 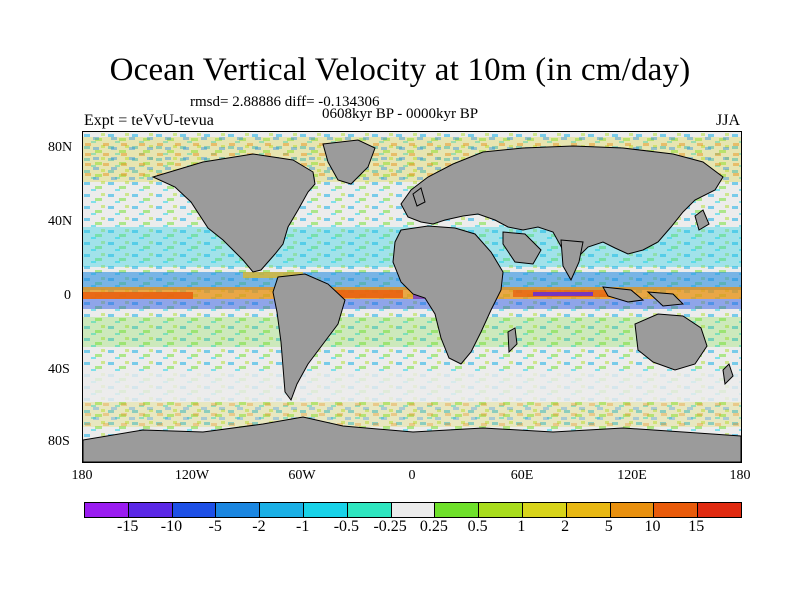 What do you see at coordinates (608, 526) in the screenshot?
I see `colorbar-label: 5` at bounding box center [608, 526].